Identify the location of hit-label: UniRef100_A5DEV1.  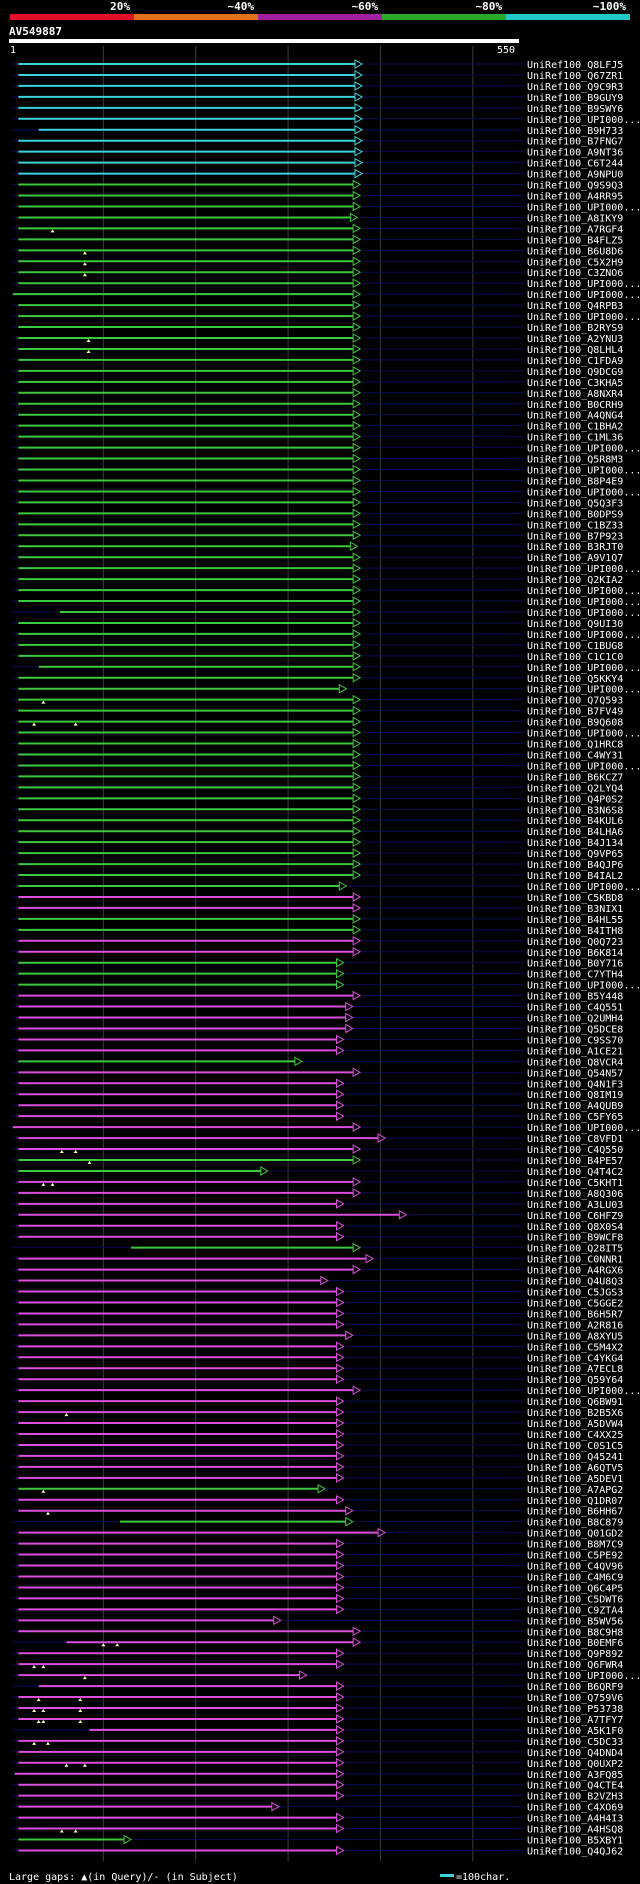
(575, 1479).